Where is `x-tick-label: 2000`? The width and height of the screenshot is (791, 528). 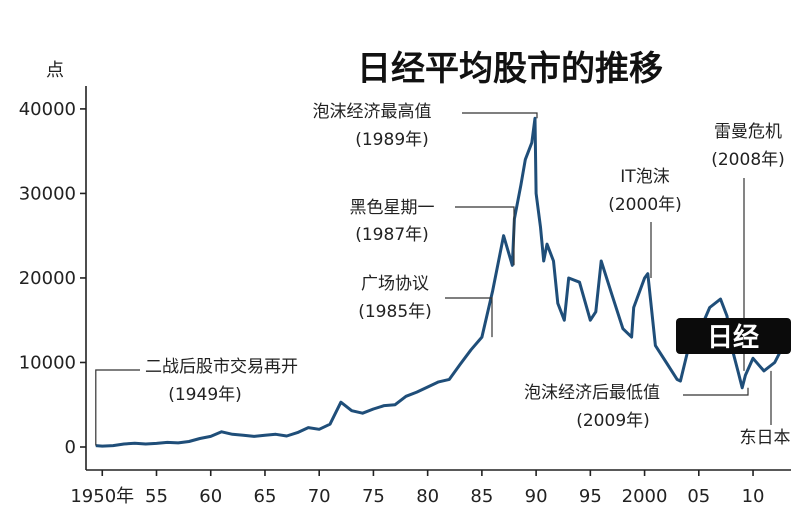
x-tick-label: 2000 is located at coordinates (645, 496).